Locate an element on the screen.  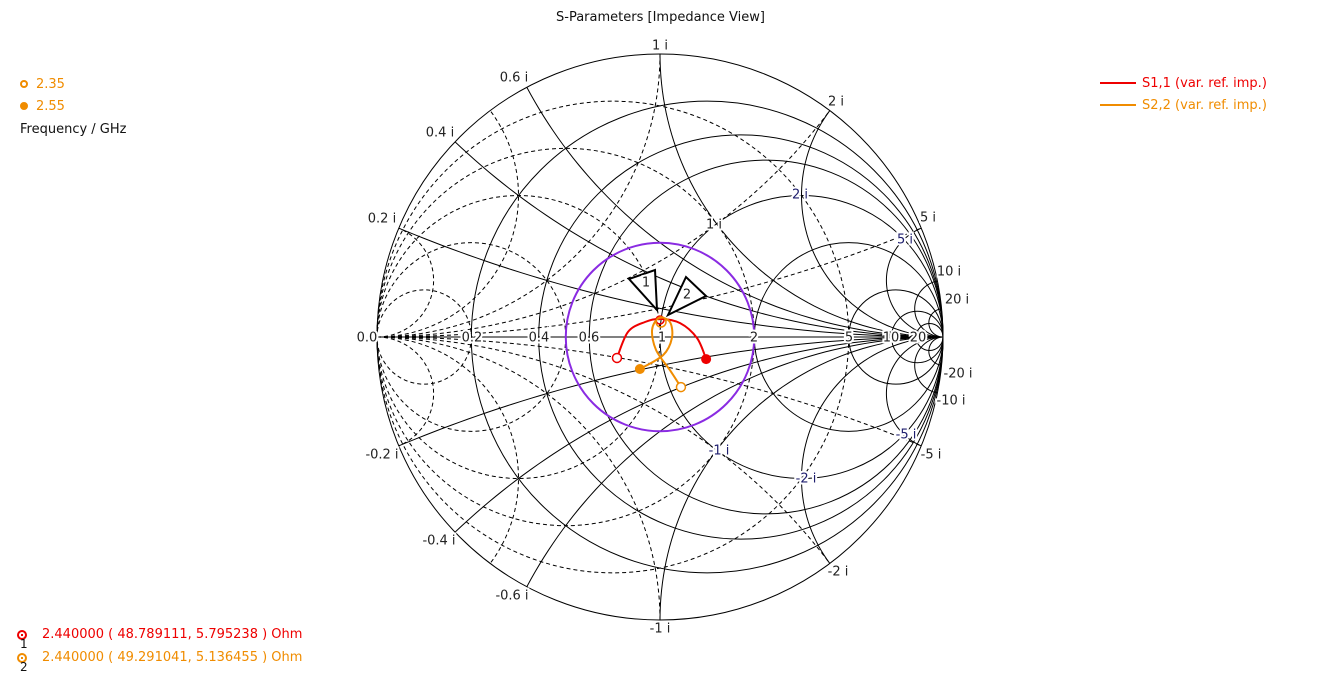
real-axis-label: 20 is located at coordinates (918, 338).